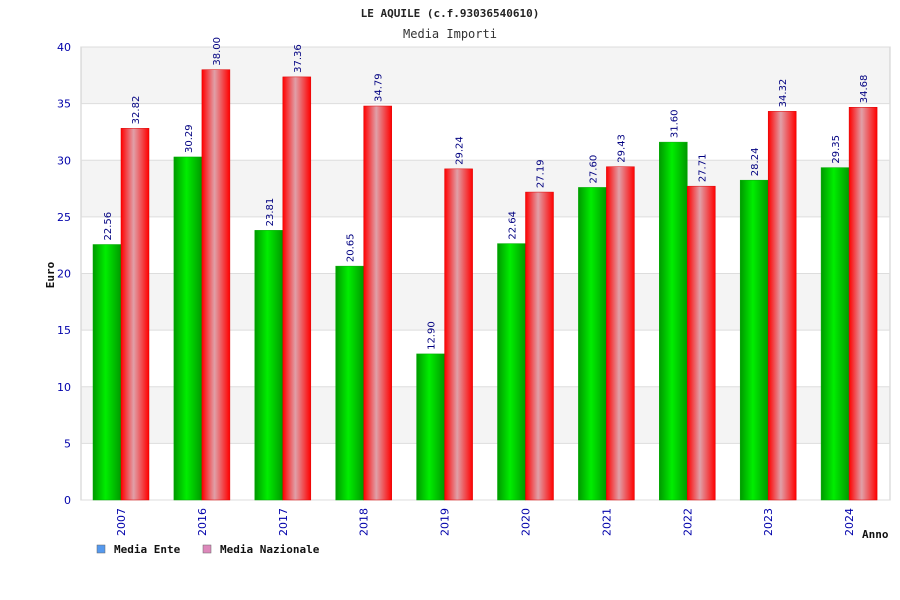  What do you see at coordinates (67, 443) in the screenshot?
I see `y-tick-label: 5` at bounding box center [67, 443].